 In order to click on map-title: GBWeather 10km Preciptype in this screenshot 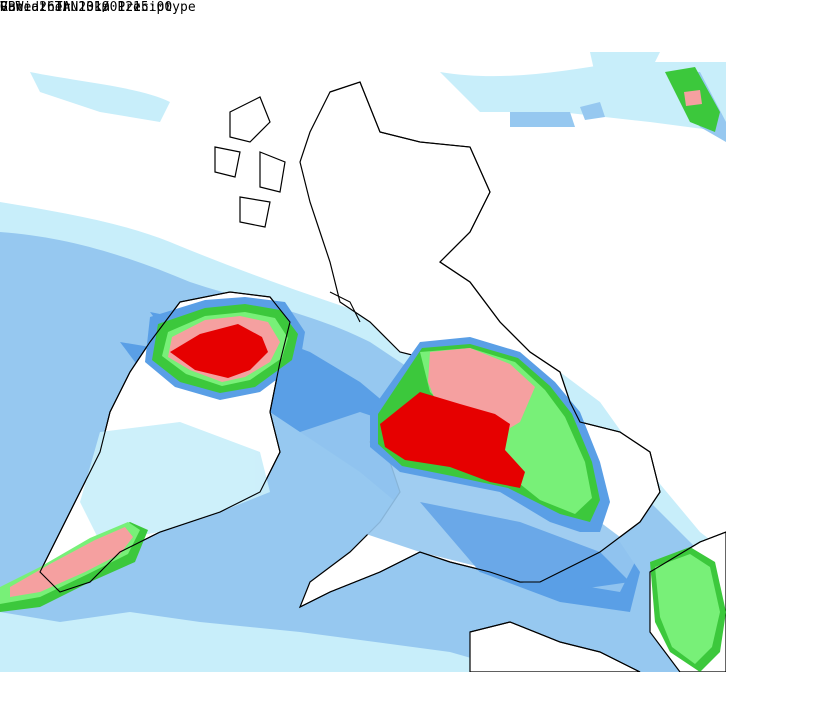, I will do `click(98, 7)`.